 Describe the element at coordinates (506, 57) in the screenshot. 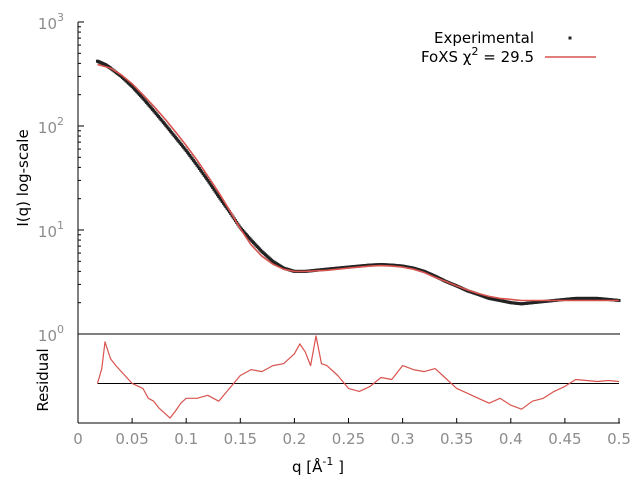

I see `legend-foxs-suffix: = 29.5` at that location.